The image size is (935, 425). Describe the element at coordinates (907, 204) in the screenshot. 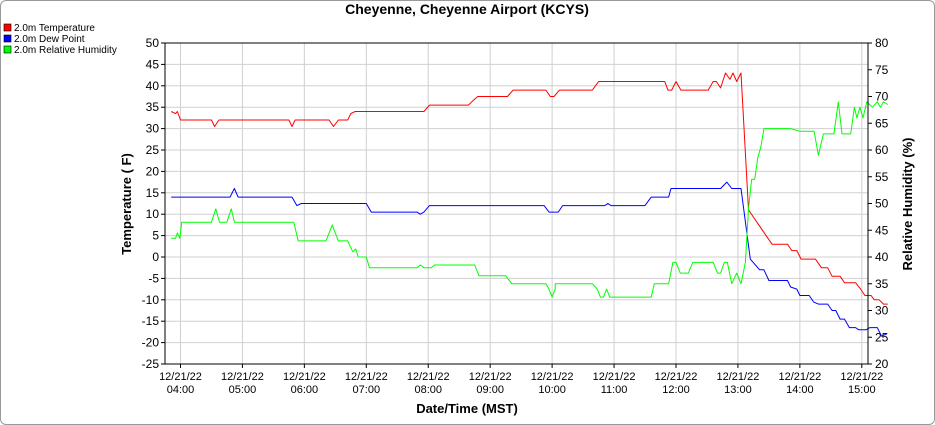

I see `right-axis-title: Relative Humidity (%)` at that location.